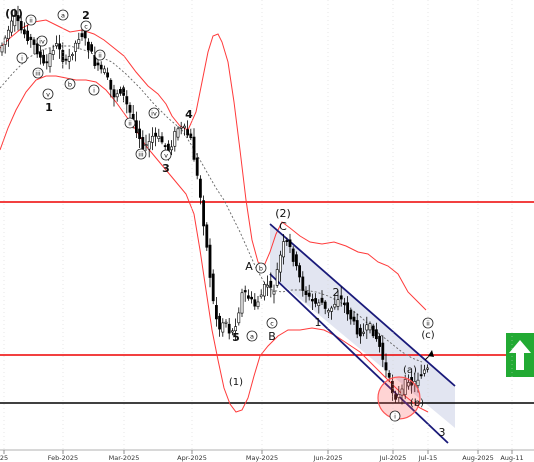 This screenshot has width=534, height=462. What do you see at coordinates (192, 458) in the screenshot?
I see `x-tick-label-3: Apr-2025` at bounding box center [192, 458].